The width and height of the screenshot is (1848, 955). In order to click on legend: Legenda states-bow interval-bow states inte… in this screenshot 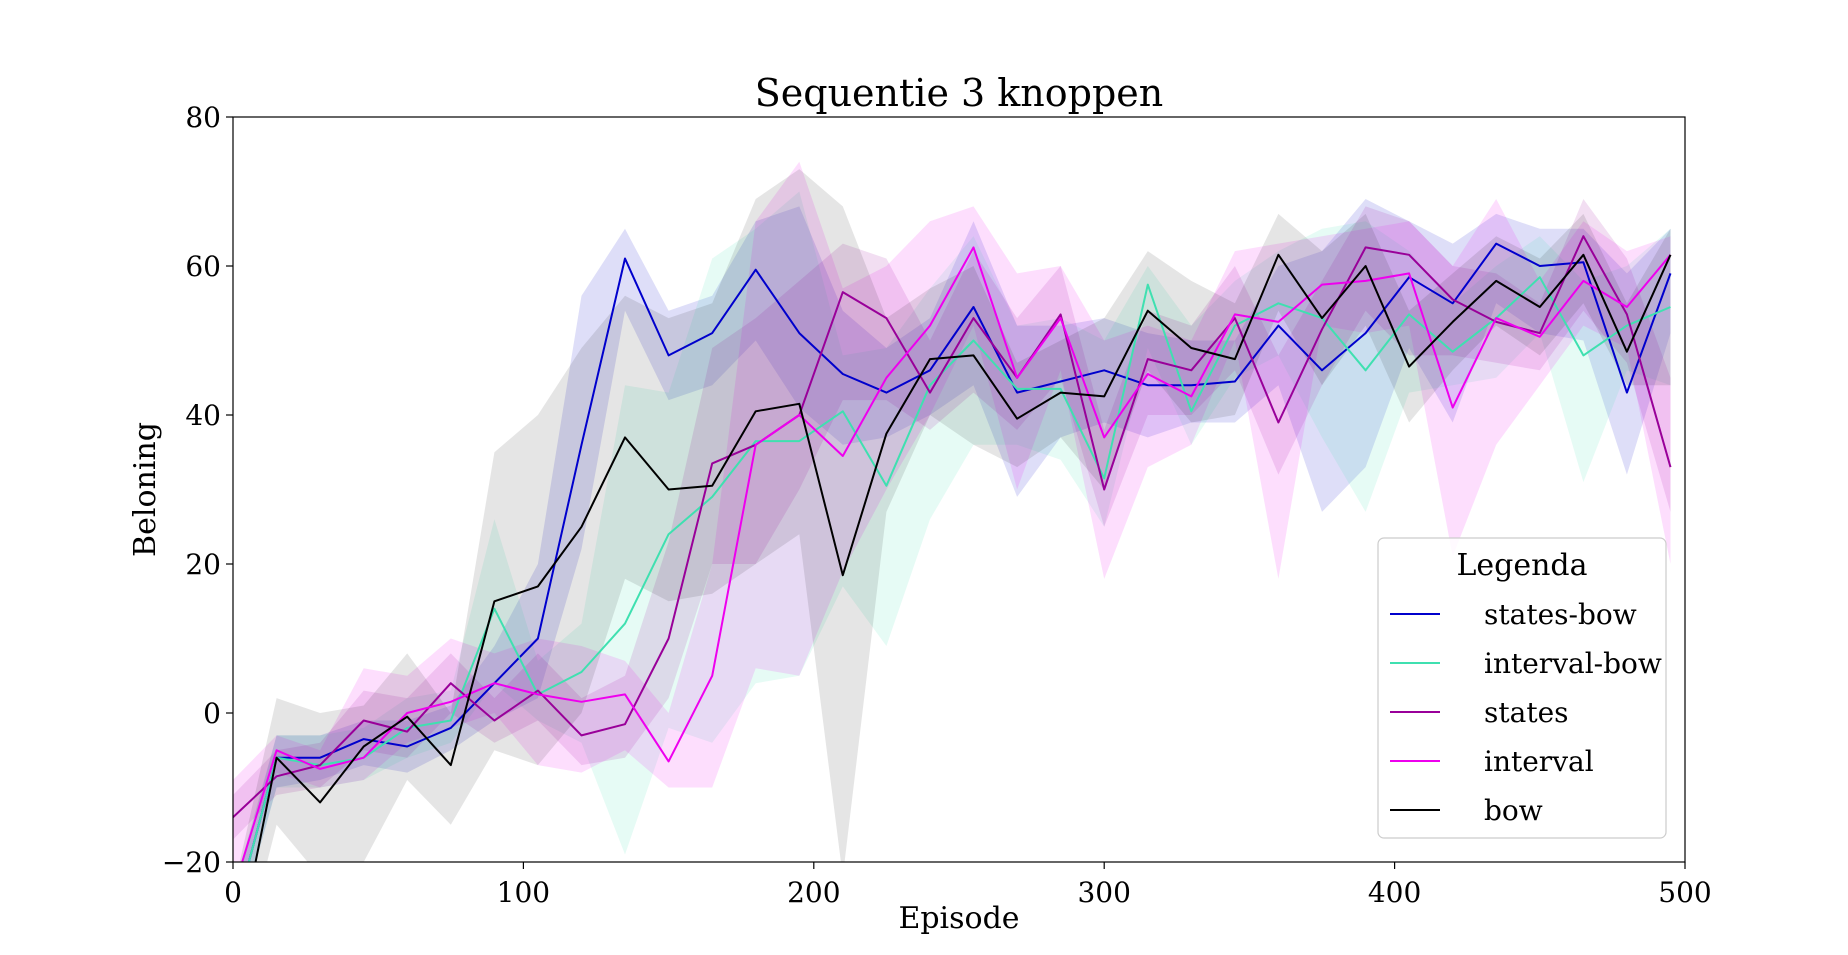, I will do `click(1522, 688)`.